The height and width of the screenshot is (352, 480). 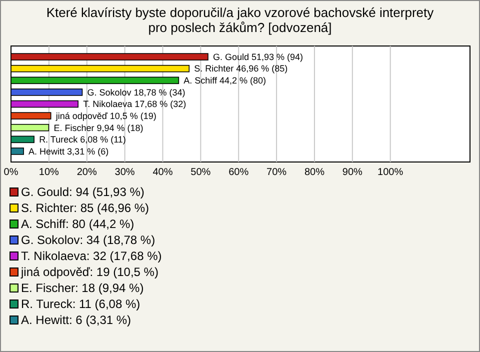 What do you see at coordinates (134, 104) in the screenshot?
I see `data-label: T. Nikolaeva 17,68 % (32)` at bounding box center [134, 104].